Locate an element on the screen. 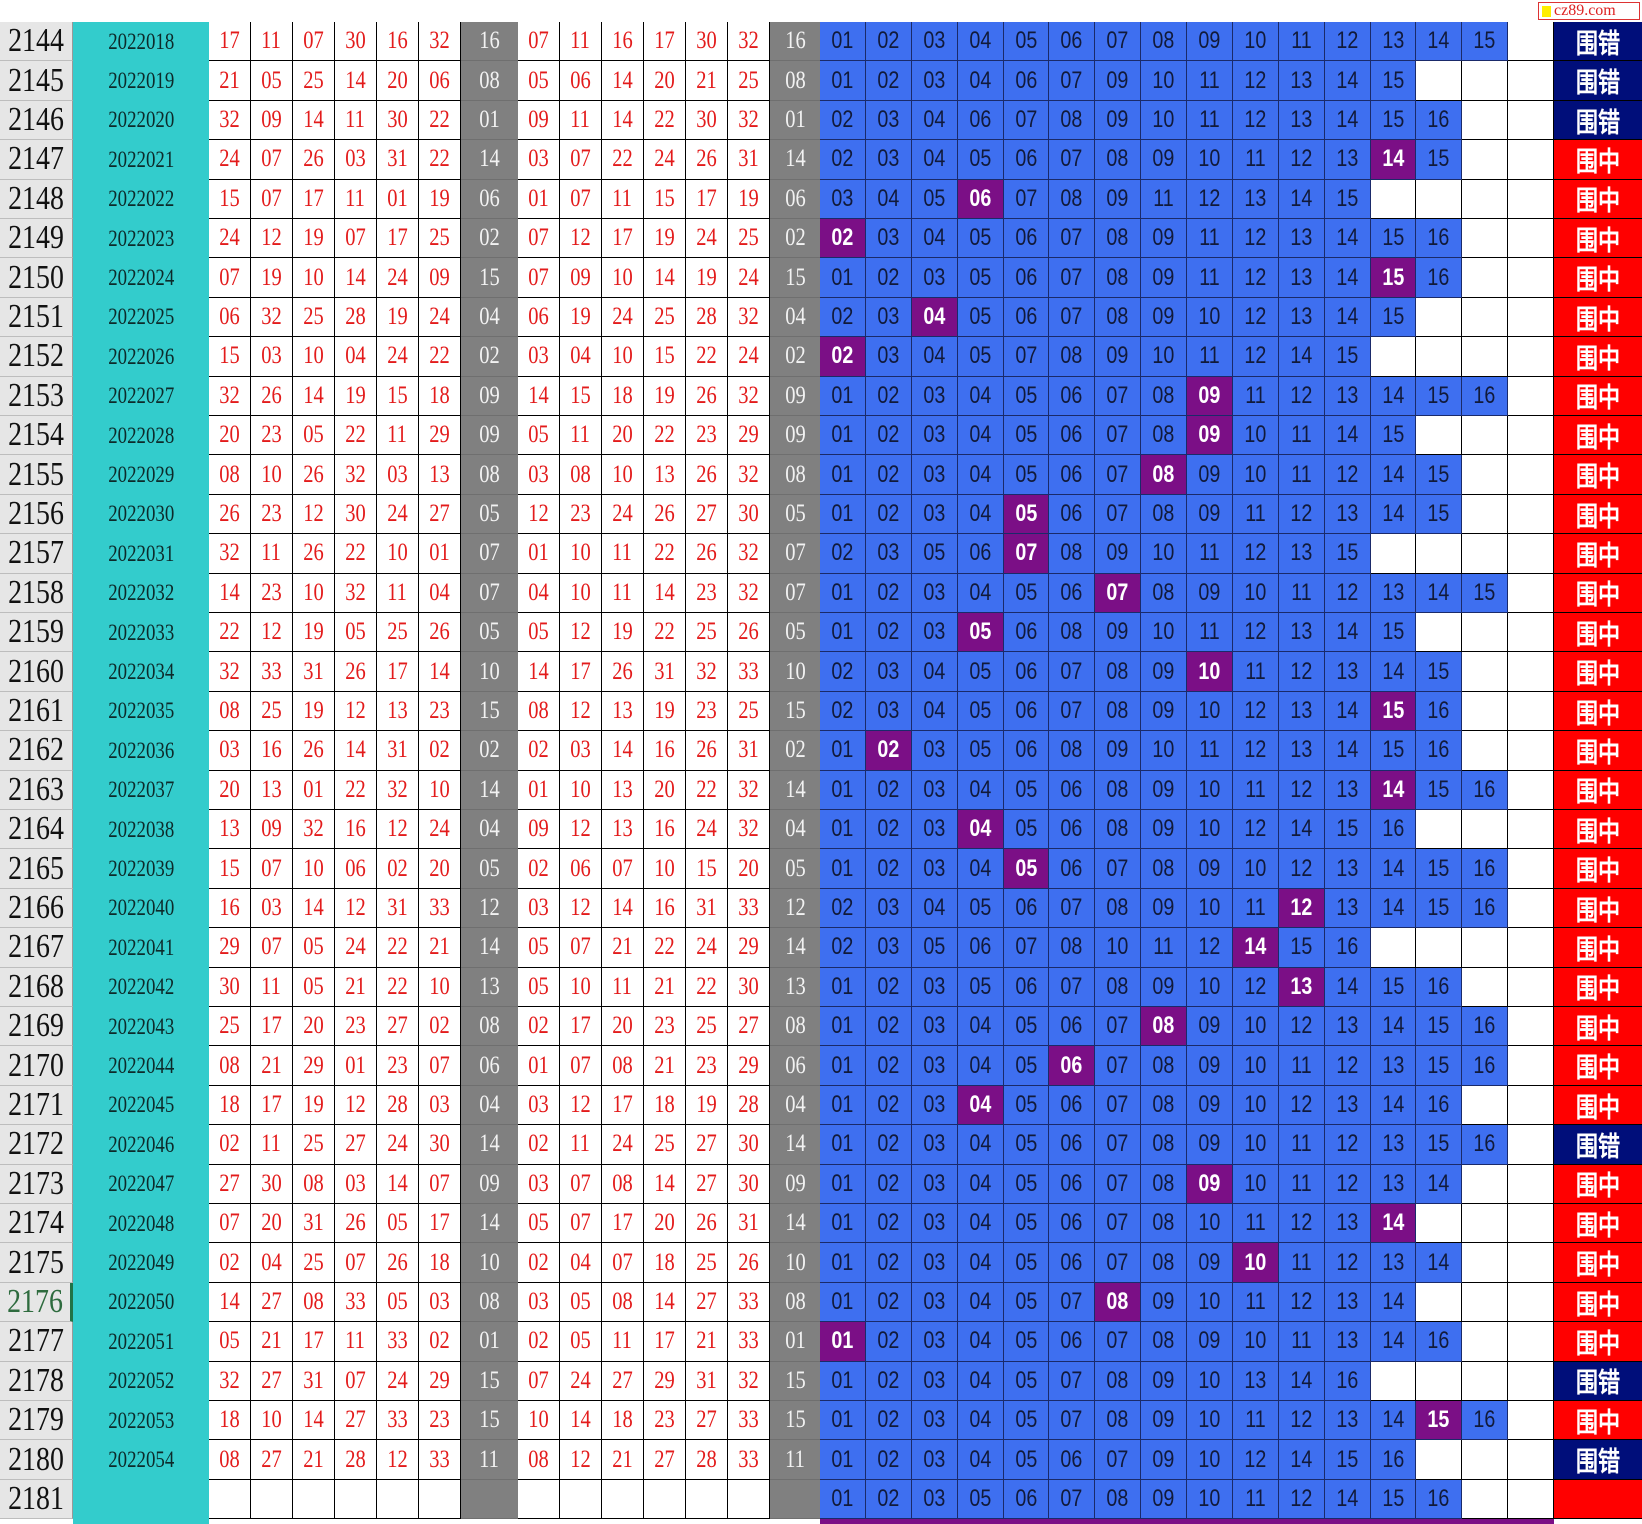 This screenshot has height=1524, width=1642. draw-number-cell: 25 is located at coordinates (314, 1263).